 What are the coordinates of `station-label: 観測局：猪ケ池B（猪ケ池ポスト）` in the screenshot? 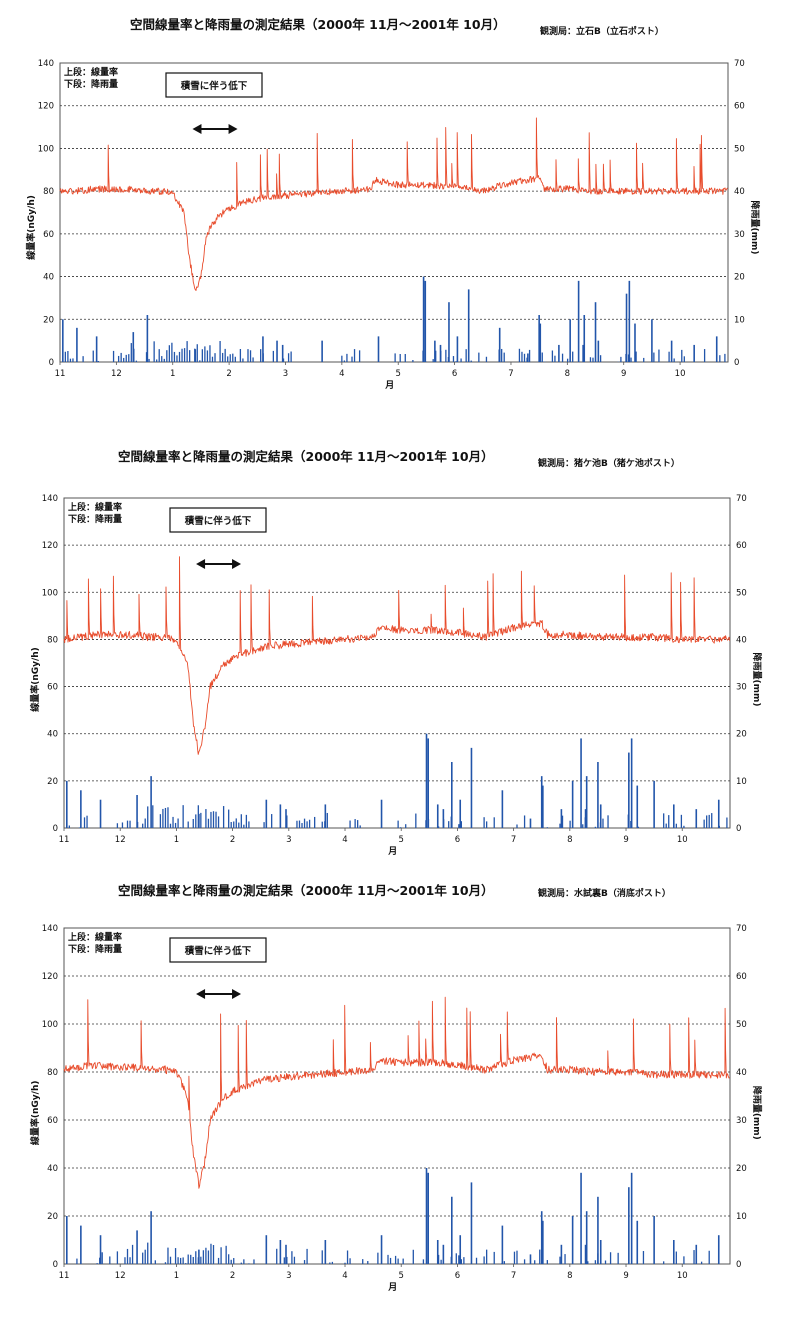 It's located at (609, 464).